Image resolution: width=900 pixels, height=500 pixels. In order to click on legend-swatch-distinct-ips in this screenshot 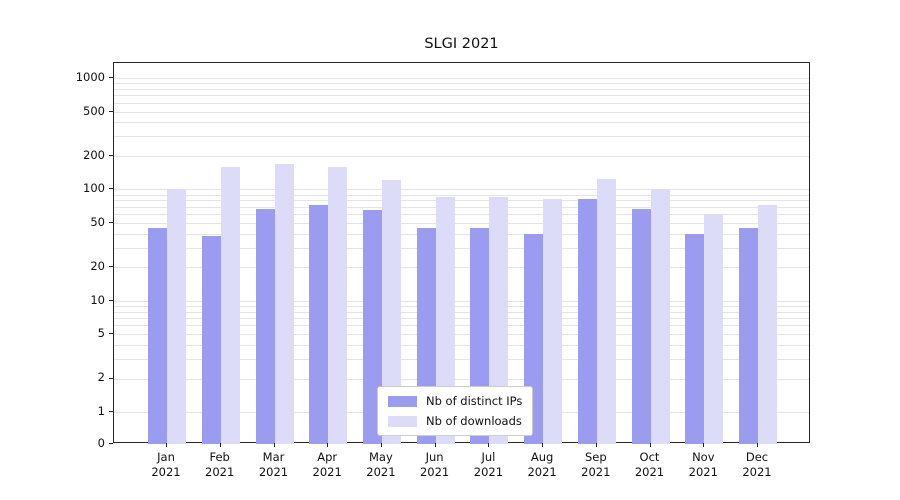, I will do `click(402, 401)`.